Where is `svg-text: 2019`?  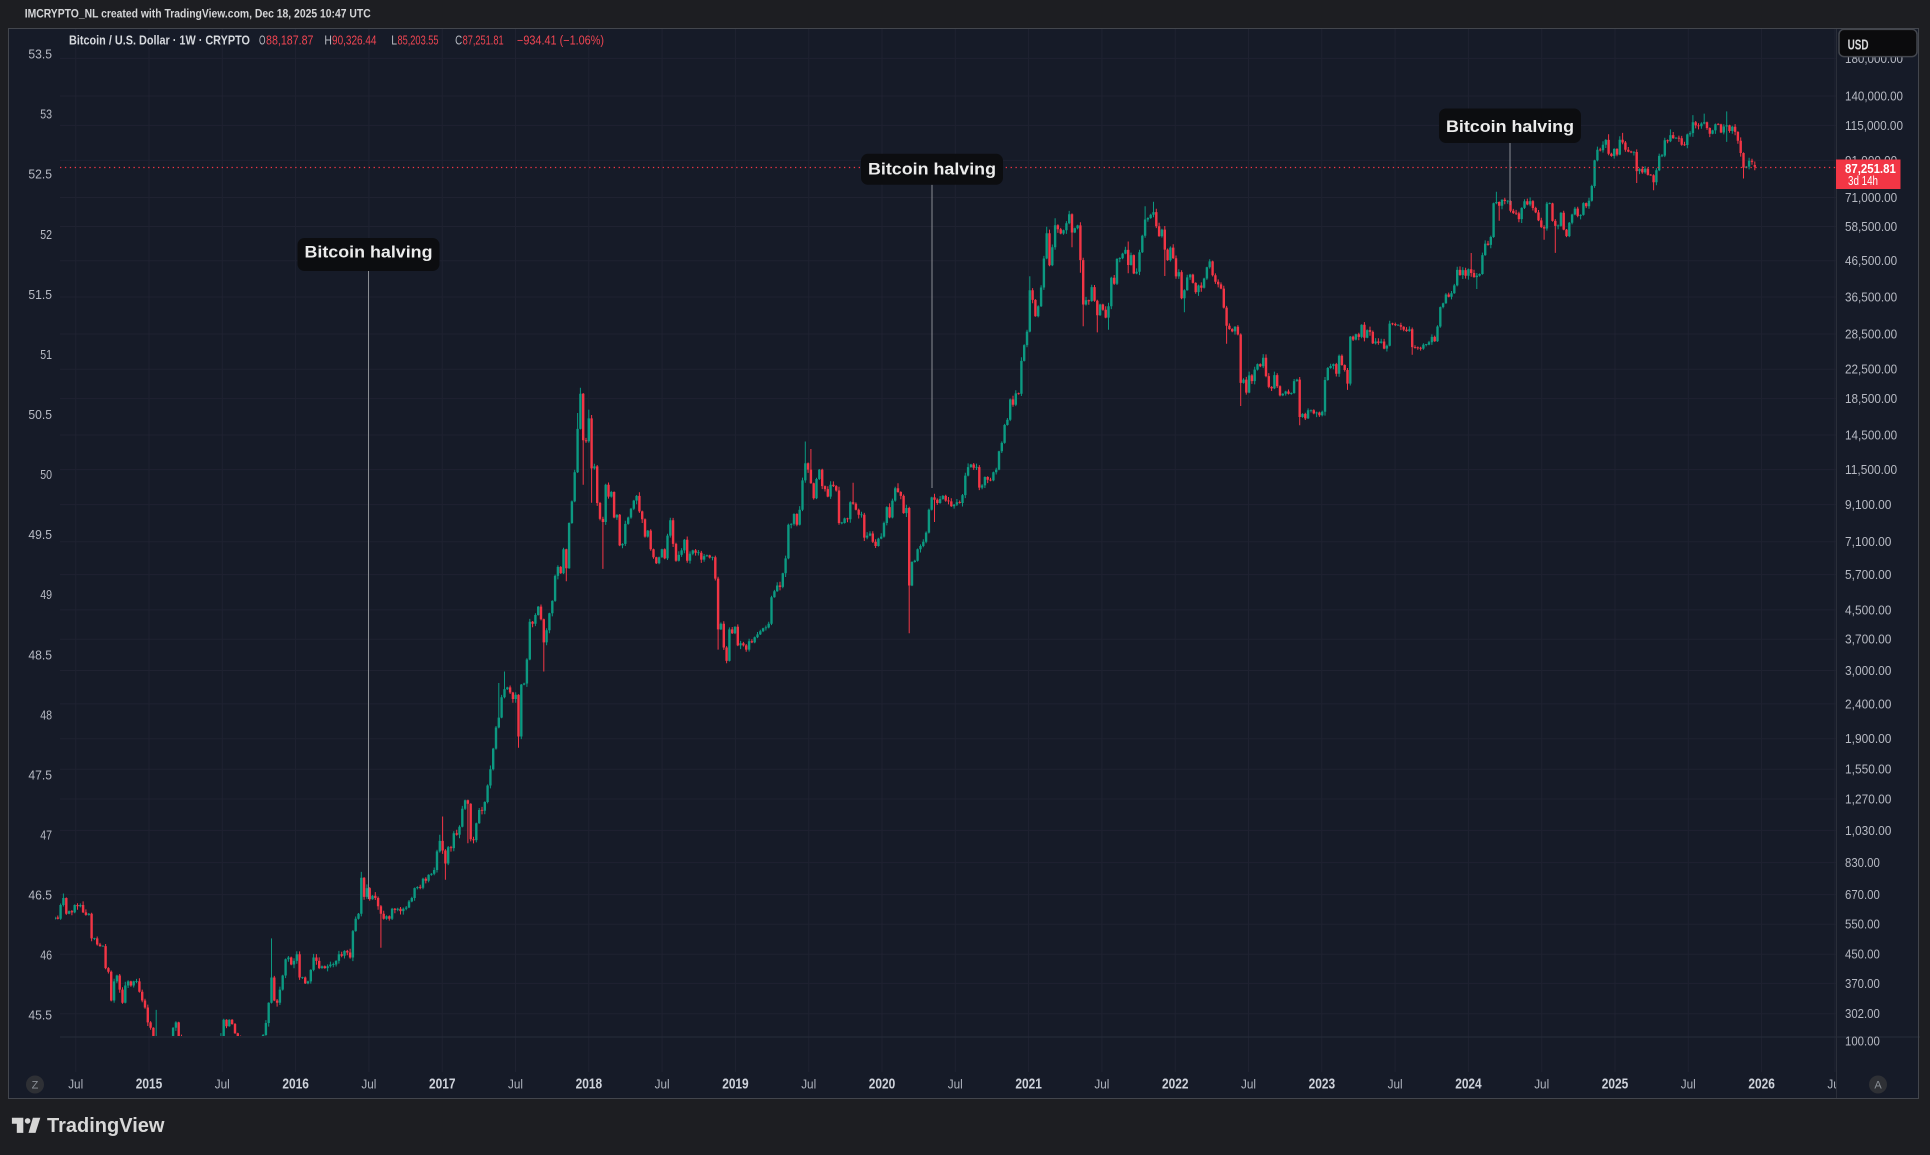
svg-text: 2019 is located at coordinates (735, 1085).